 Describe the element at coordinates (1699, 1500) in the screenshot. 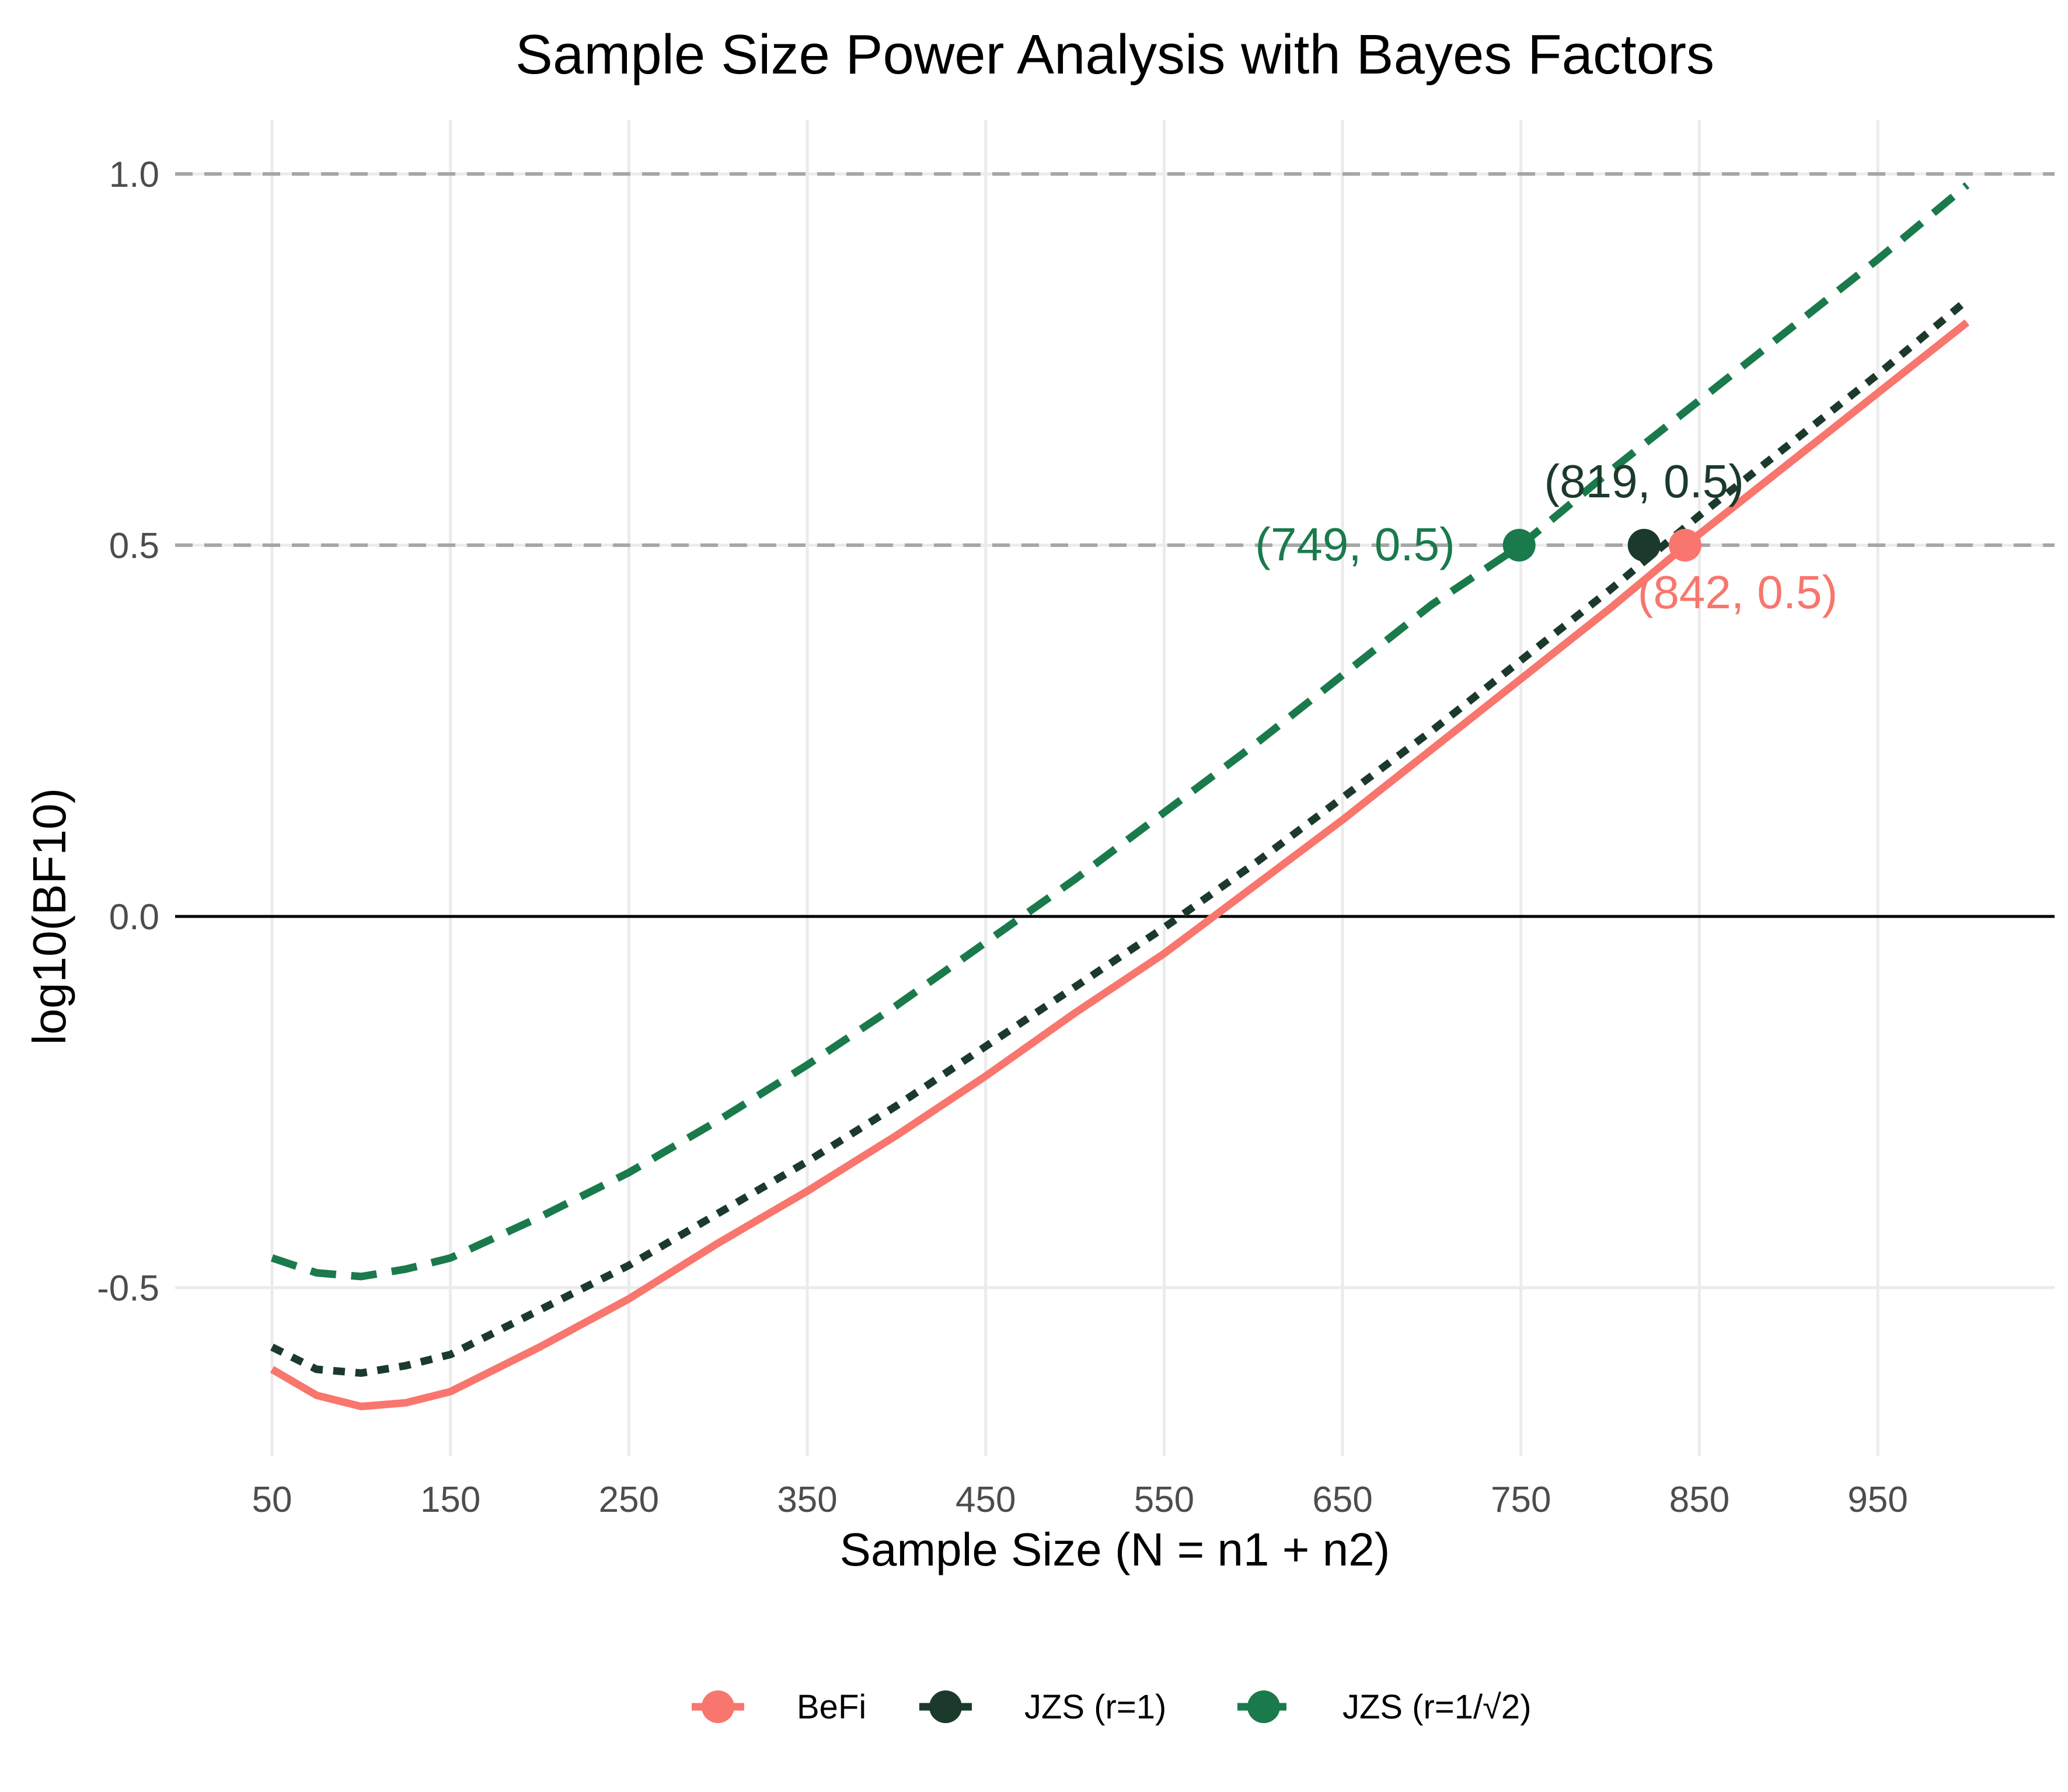

I see `x-tick-label-8: 850` at that location.